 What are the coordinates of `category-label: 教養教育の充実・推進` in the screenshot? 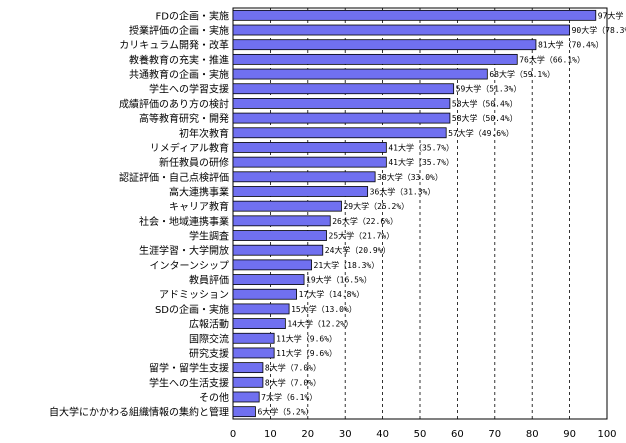 It's located at (179, 59).